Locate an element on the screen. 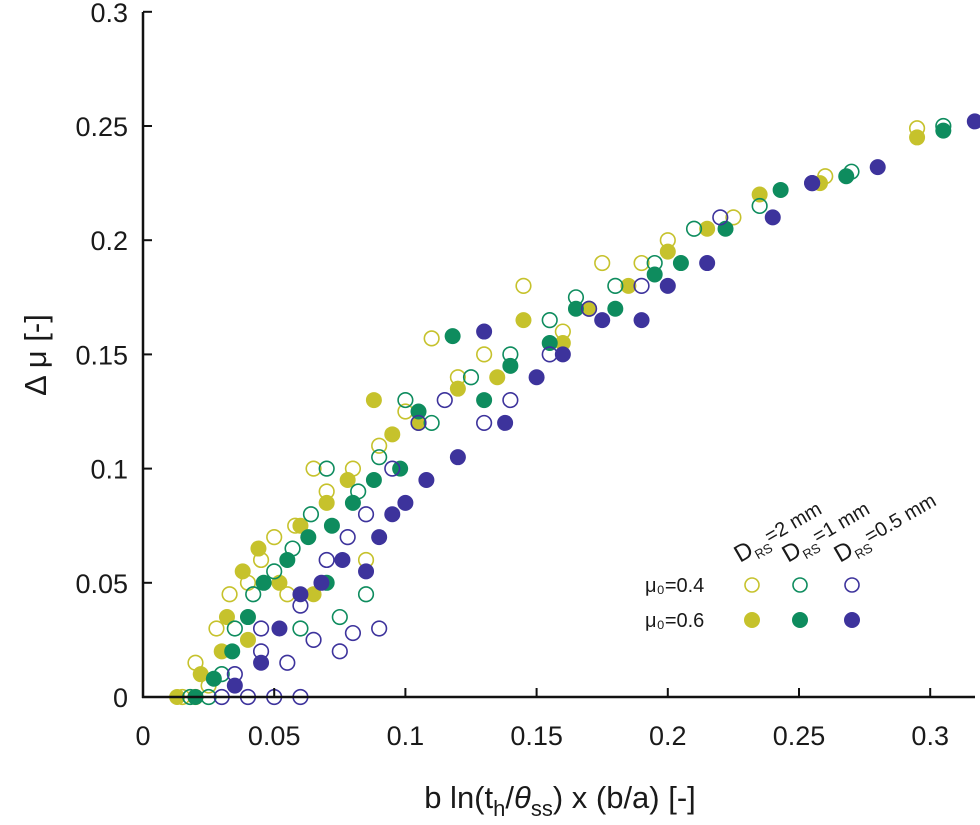 This screenshot has width=980, height=825. x-tick-label: 0.05 is located at coordinates (274, 736).